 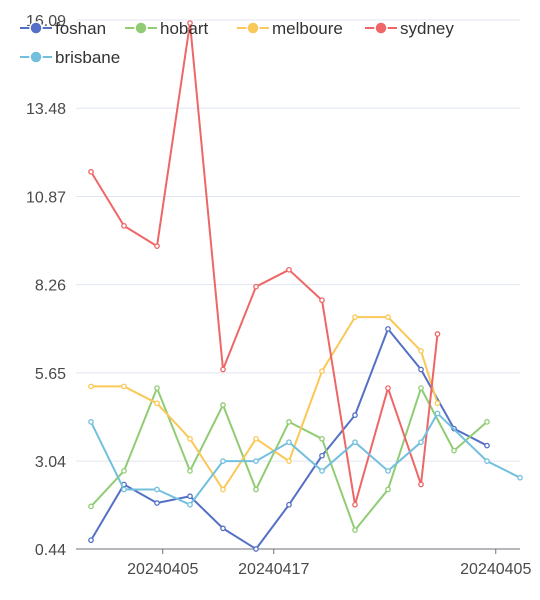 What do you see at coordinates (305, 459) in the screenshot?
I see `series-line-brisbane` at bounding box center [305, 459].